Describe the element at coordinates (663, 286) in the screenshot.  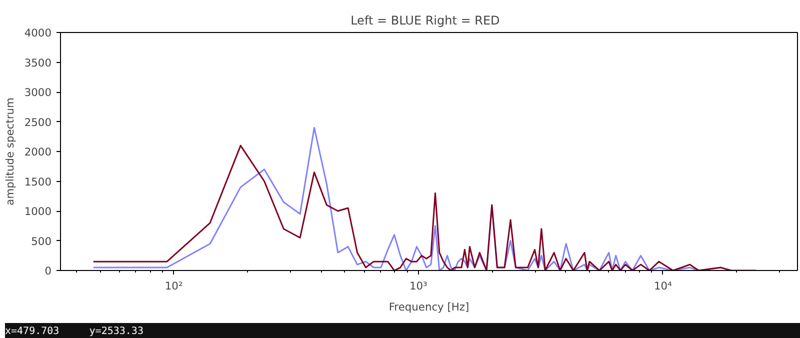
I see `x-tick-label: 10⁴` at that location.